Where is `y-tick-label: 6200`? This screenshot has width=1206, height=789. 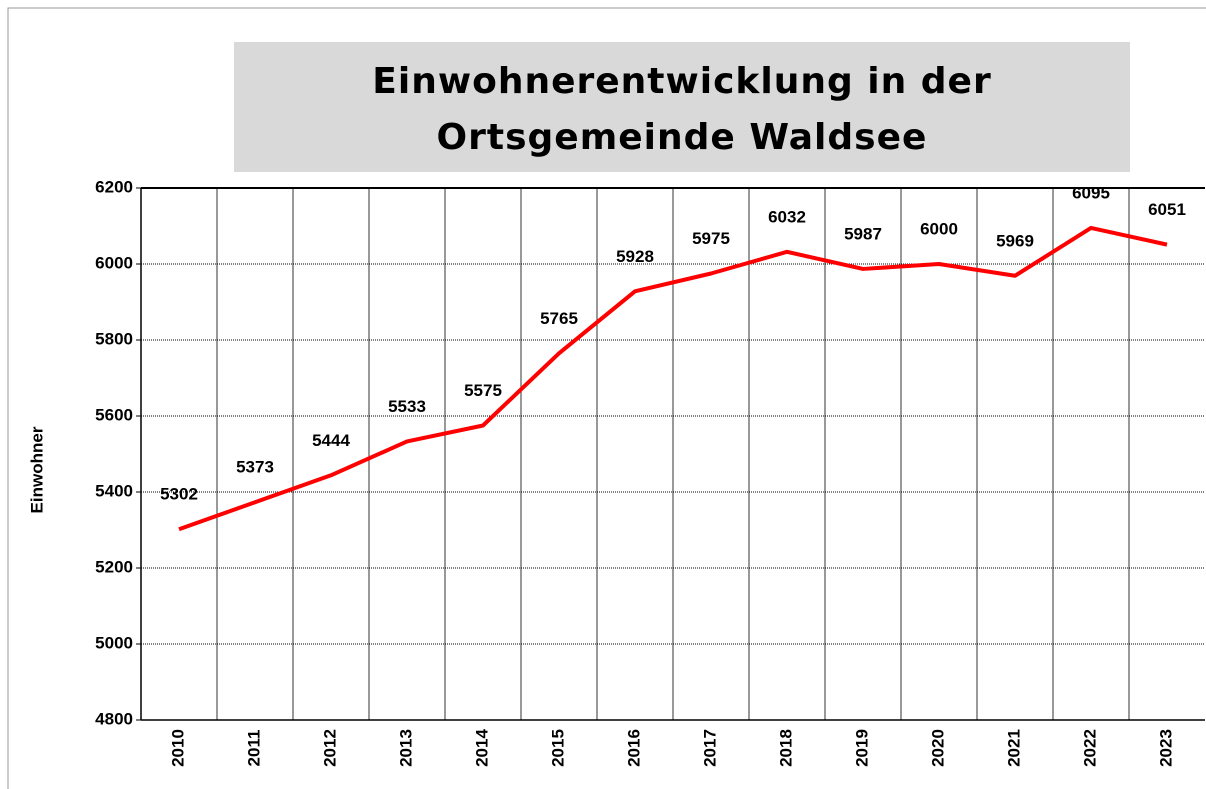
y-tick-label: 6200 is located at coordinates (114, 186).